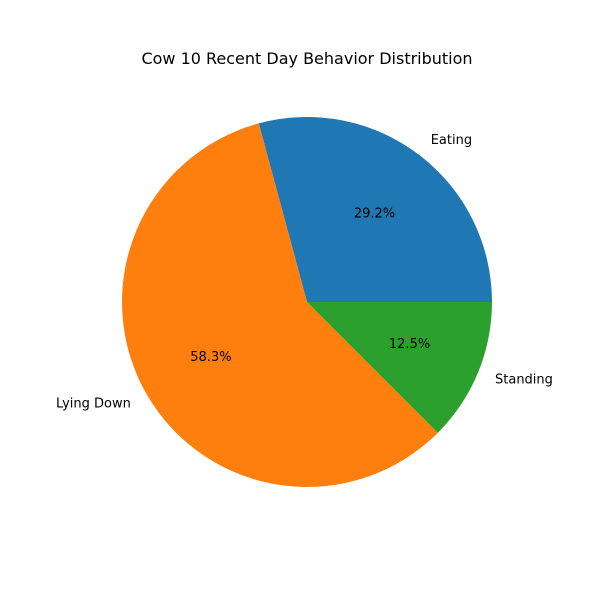 Image resolution: width=600 pixels, height=600 pixels. Describe the element at coordinates (409, 344) in the screenshot. I see `percent-label-standing: 12.5%` at that location.